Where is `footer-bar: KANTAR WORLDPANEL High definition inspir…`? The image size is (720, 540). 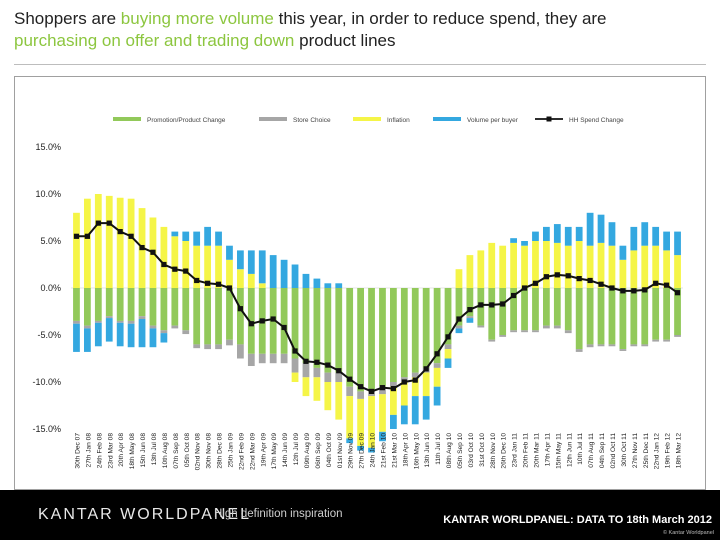 footer-bar: KANTAR WORLDPANEL High definition inspir… is located at coordinates (360, 515).